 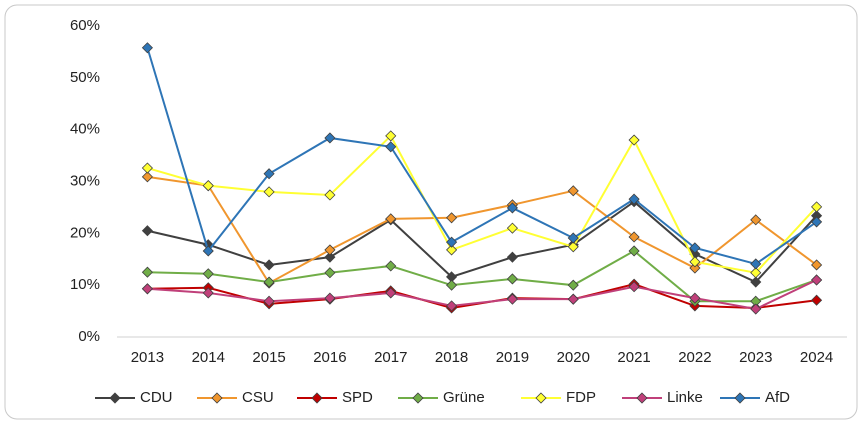 What do you see at coordinates (208, 357) in the screenshot?
I see `x-tick-label: 2014` at bounding box center [208, 357].